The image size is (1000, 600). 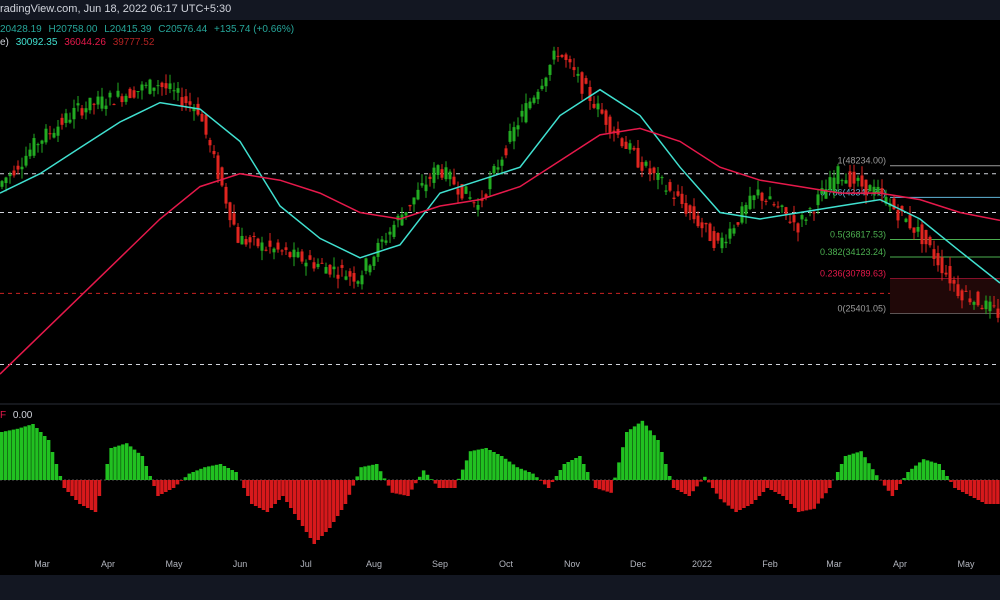 I want to click on x-tick-label: Sep, so click(x=440, y=564).